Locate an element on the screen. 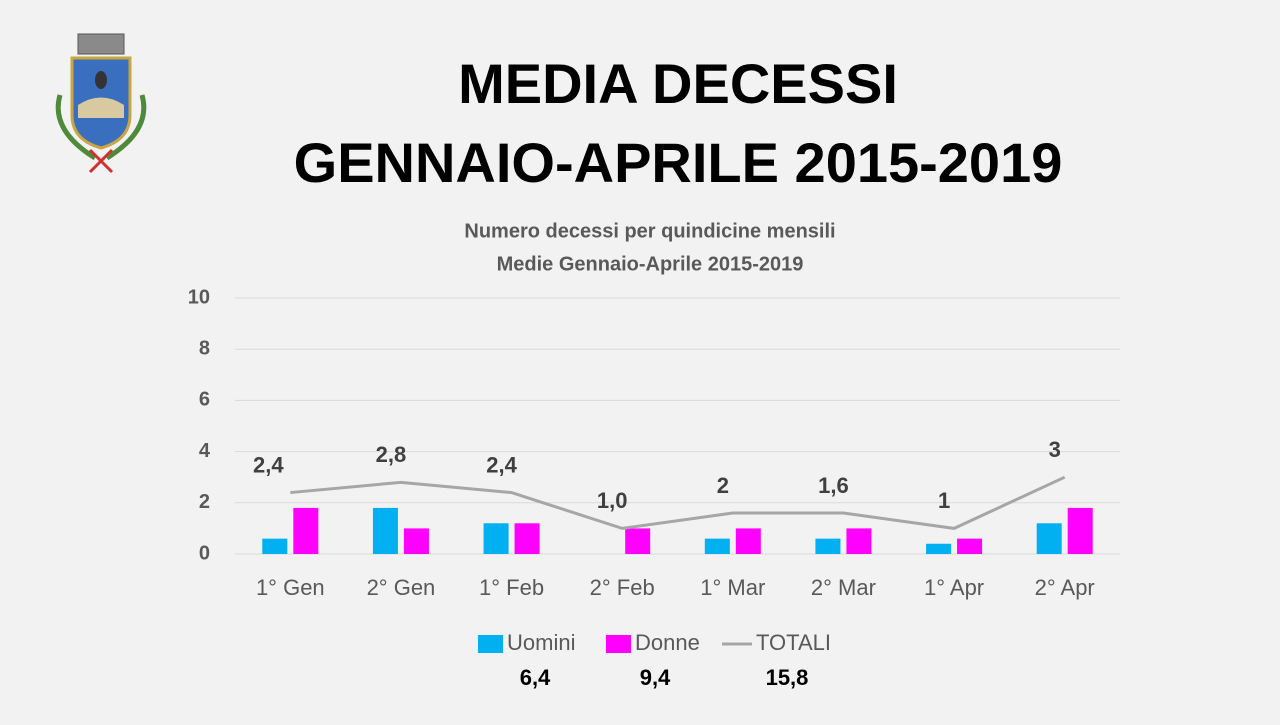 This screenshot has width=1280, height=725. y-tick-label: 0 is located at coordinates (204, 553).